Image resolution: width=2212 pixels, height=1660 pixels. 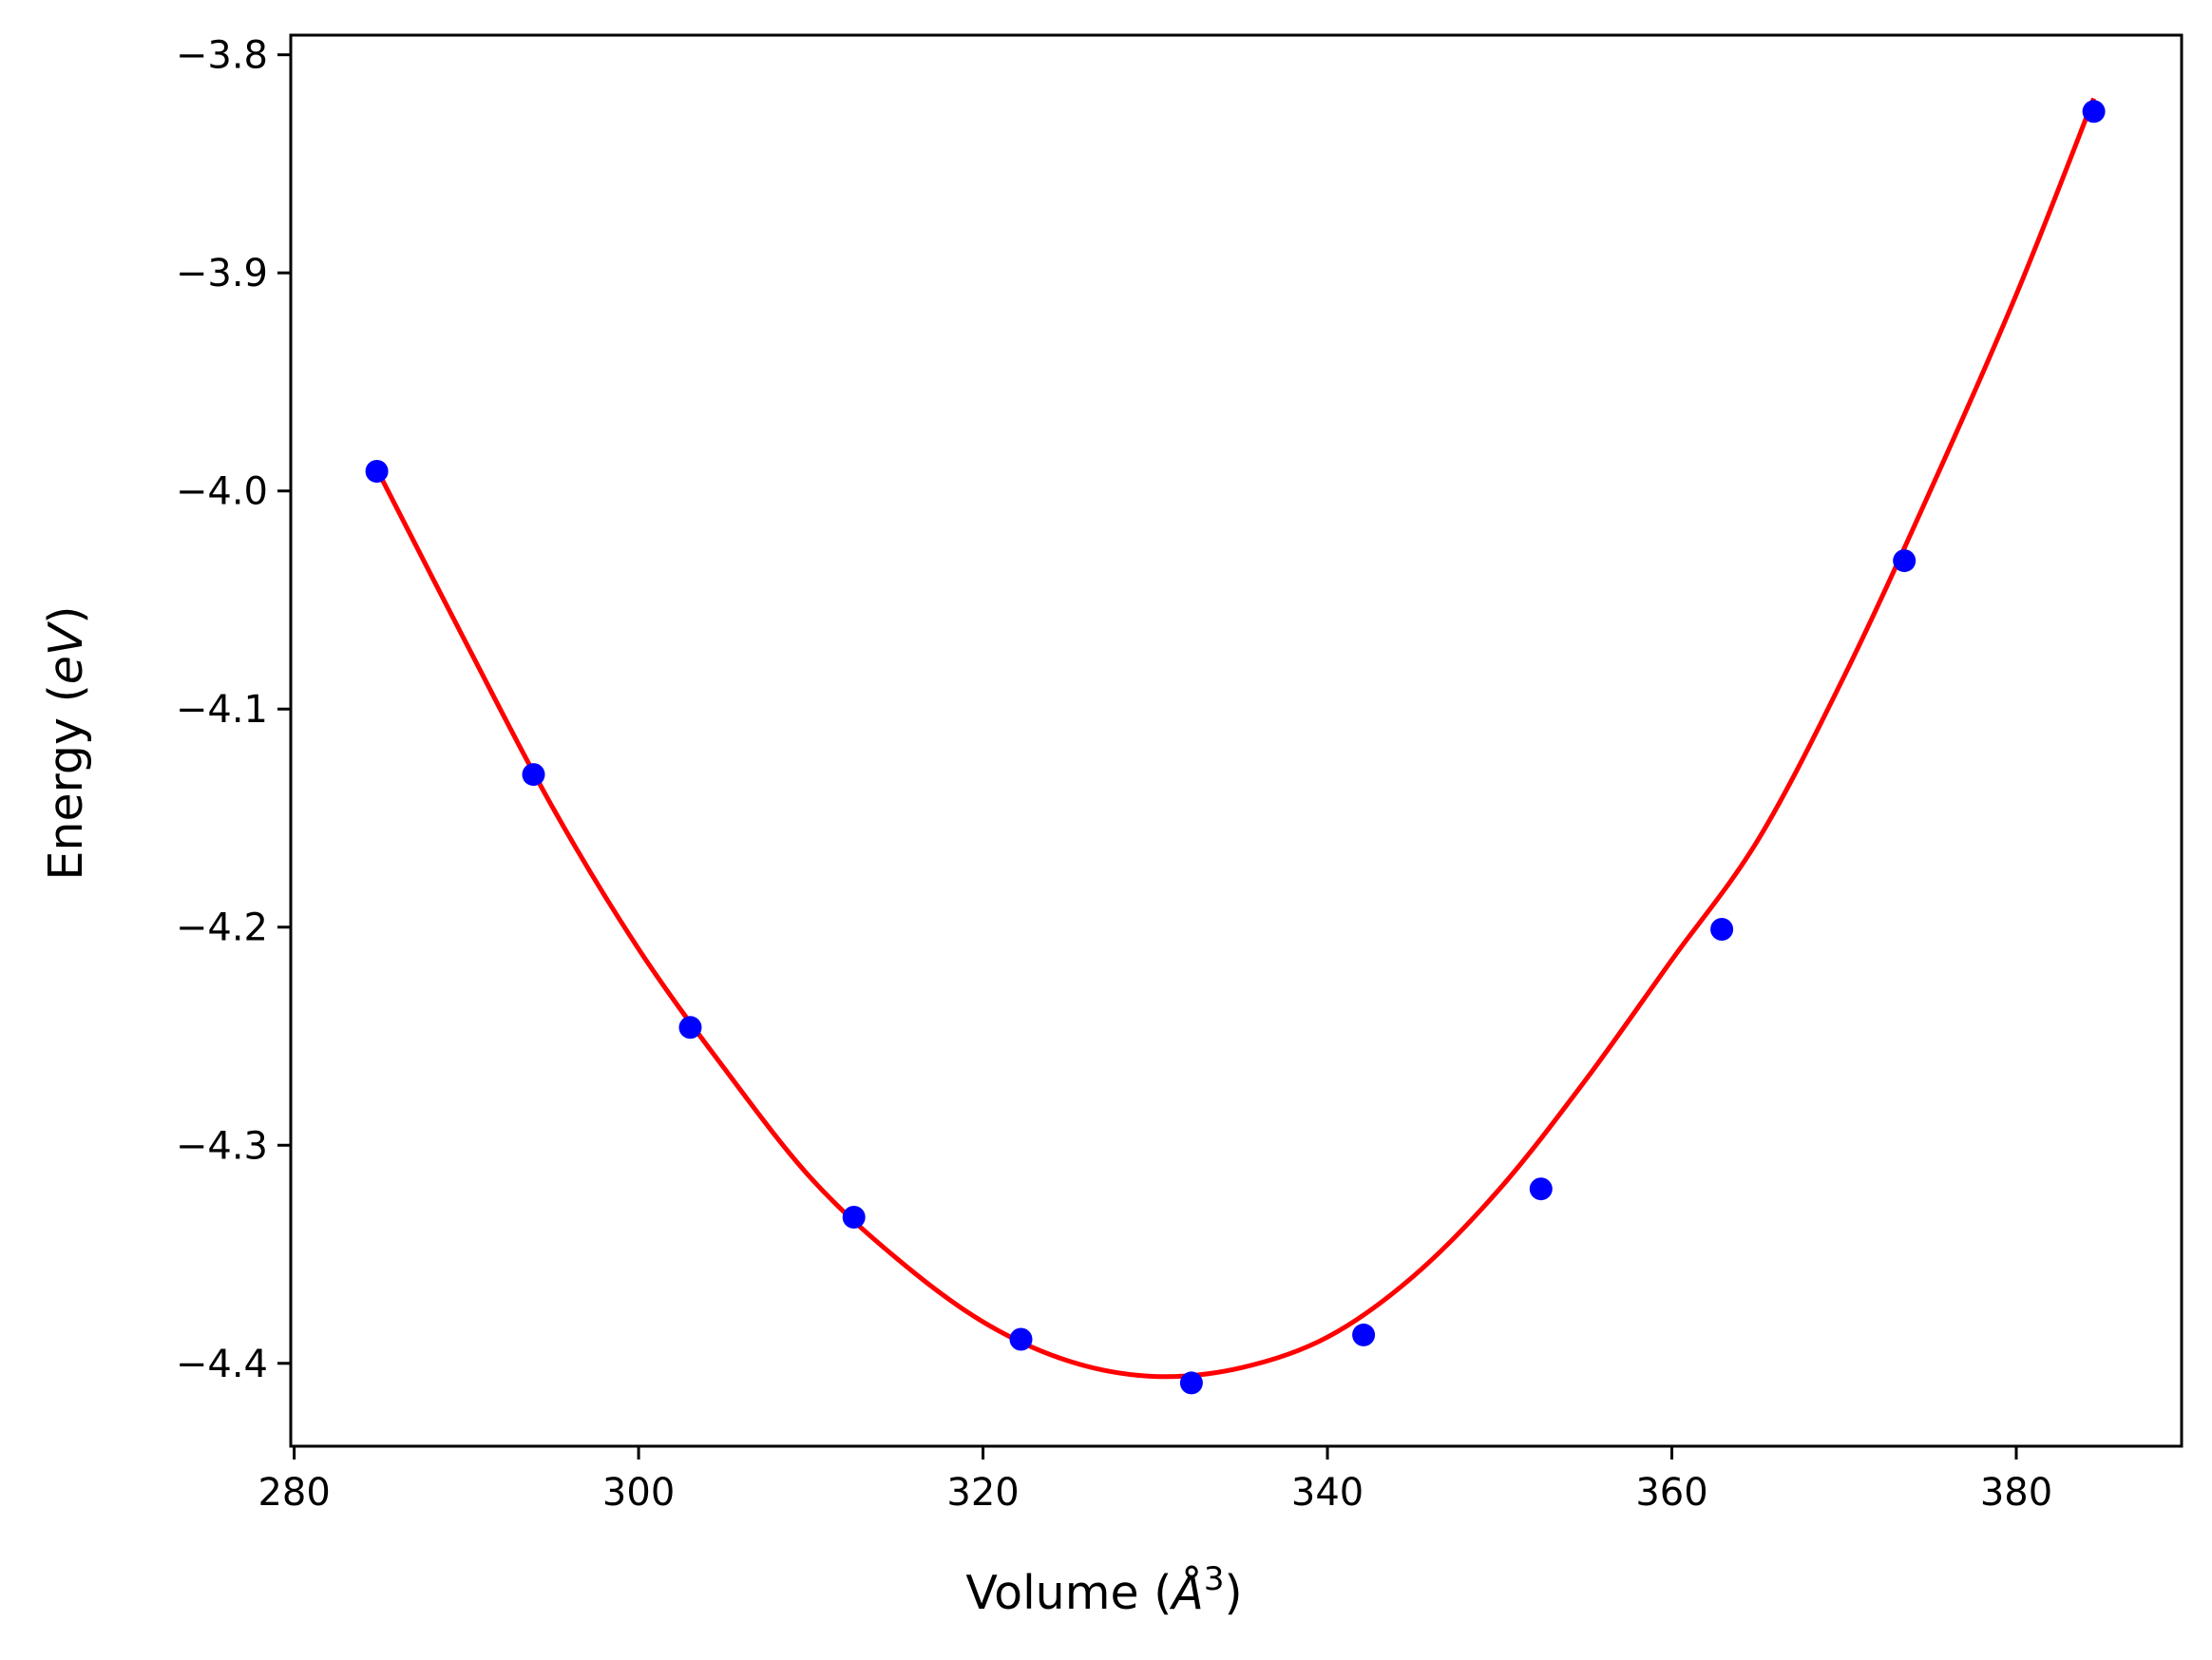 What do you see at coordinates (222, 274) in the screenshot?
I see `y-tick-label: −3.9` at bounding box center [222, 274].